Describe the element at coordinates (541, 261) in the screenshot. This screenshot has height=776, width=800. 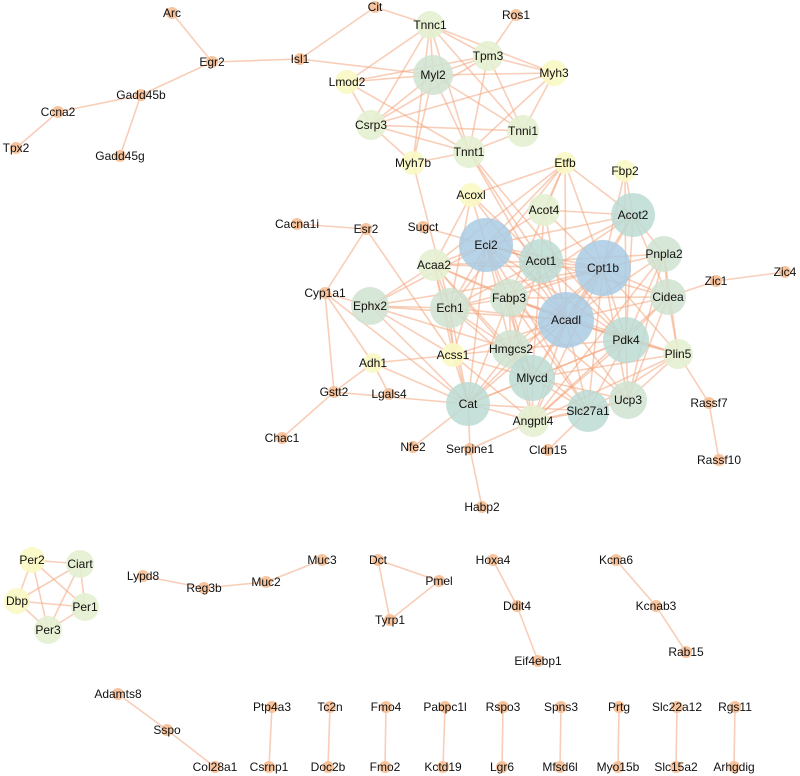
I see `node-acot1: Acot1` at that location.